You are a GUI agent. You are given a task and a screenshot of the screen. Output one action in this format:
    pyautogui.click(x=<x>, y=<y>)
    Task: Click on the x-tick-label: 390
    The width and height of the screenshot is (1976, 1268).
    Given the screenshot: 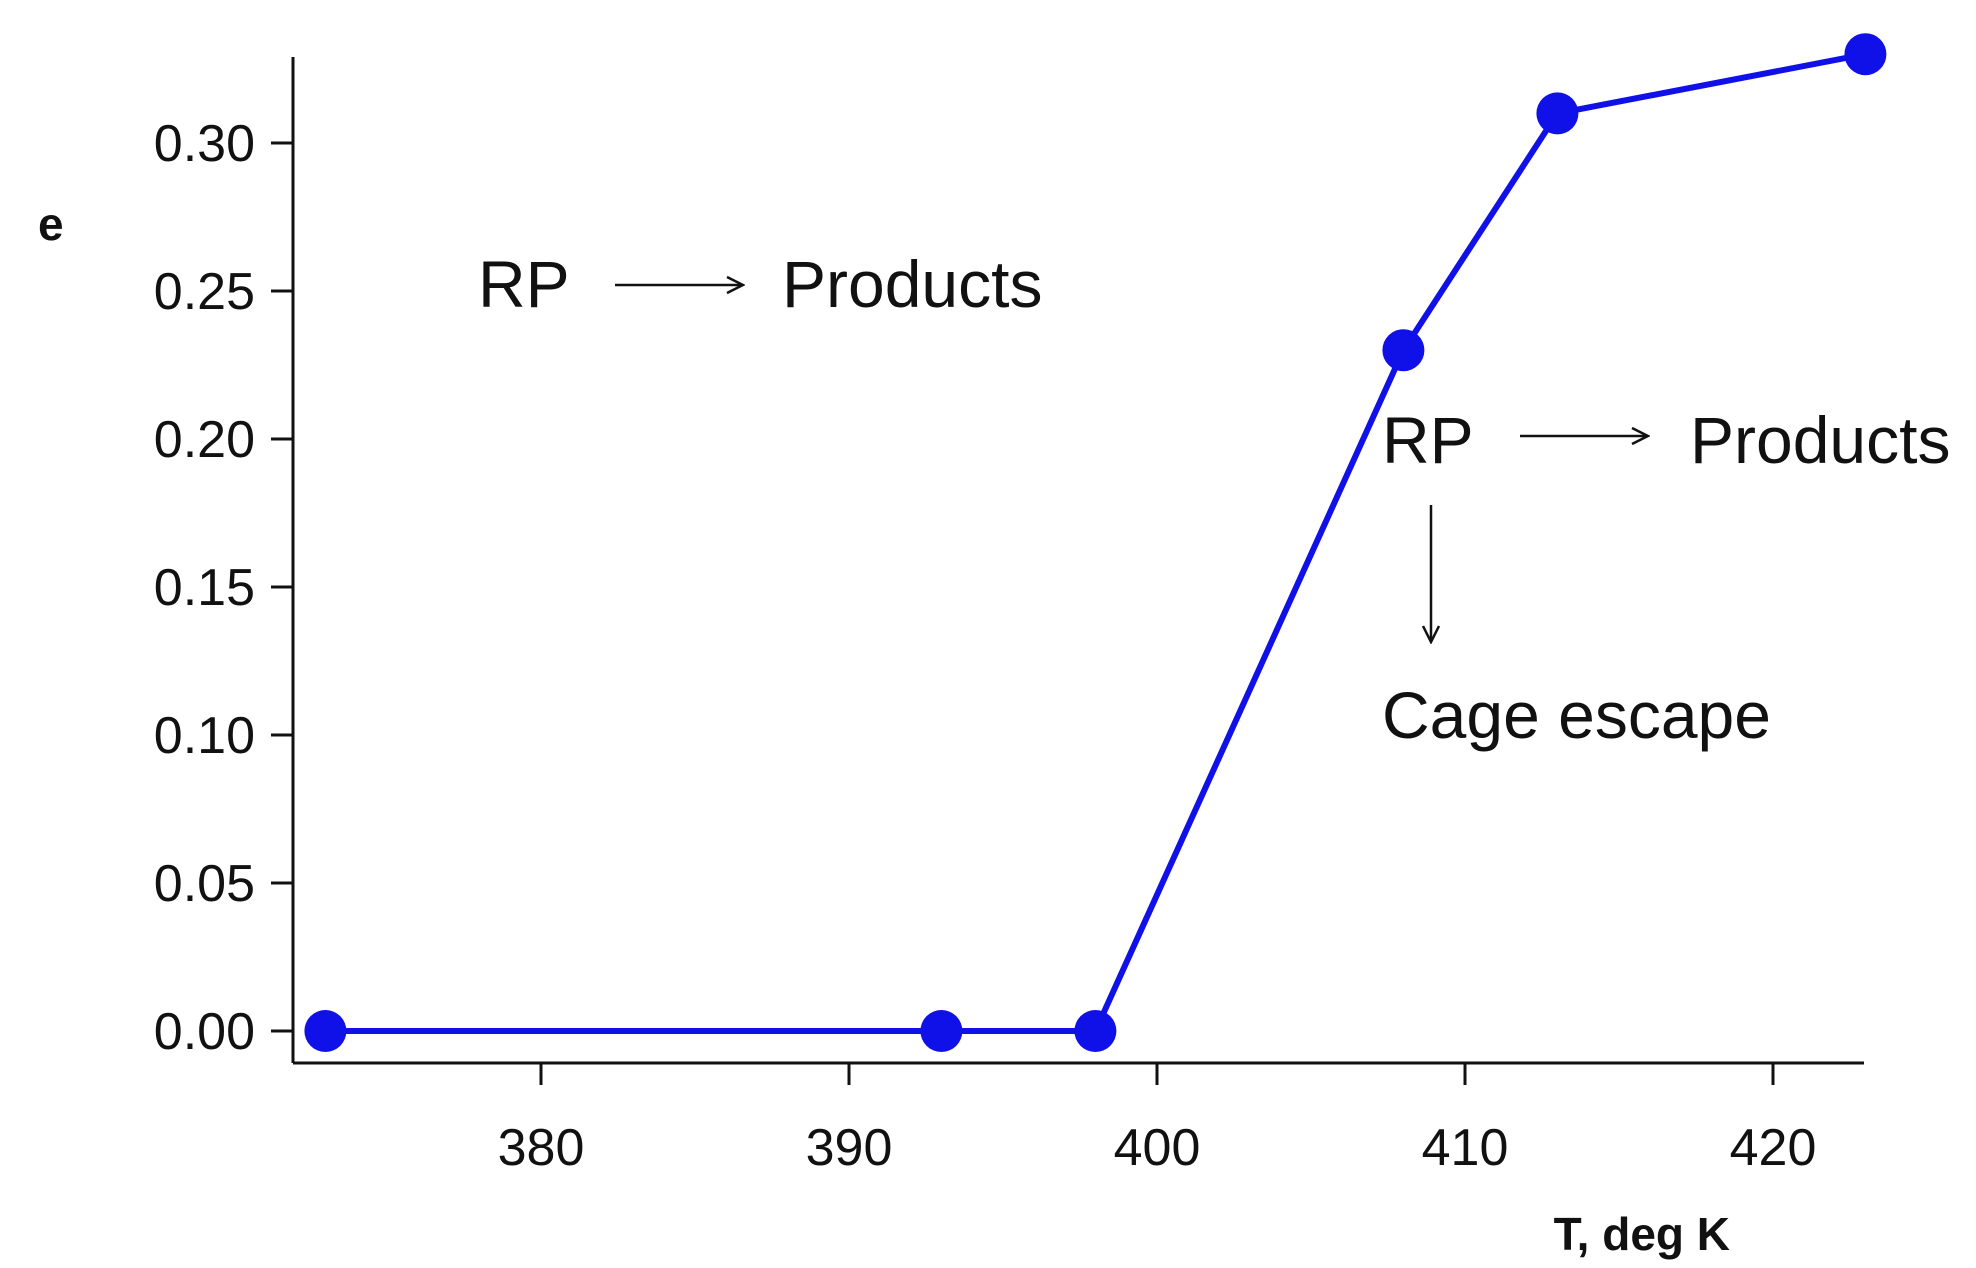 What is the action you would take?
    pyautogui.click(x=849, y=1148)
    